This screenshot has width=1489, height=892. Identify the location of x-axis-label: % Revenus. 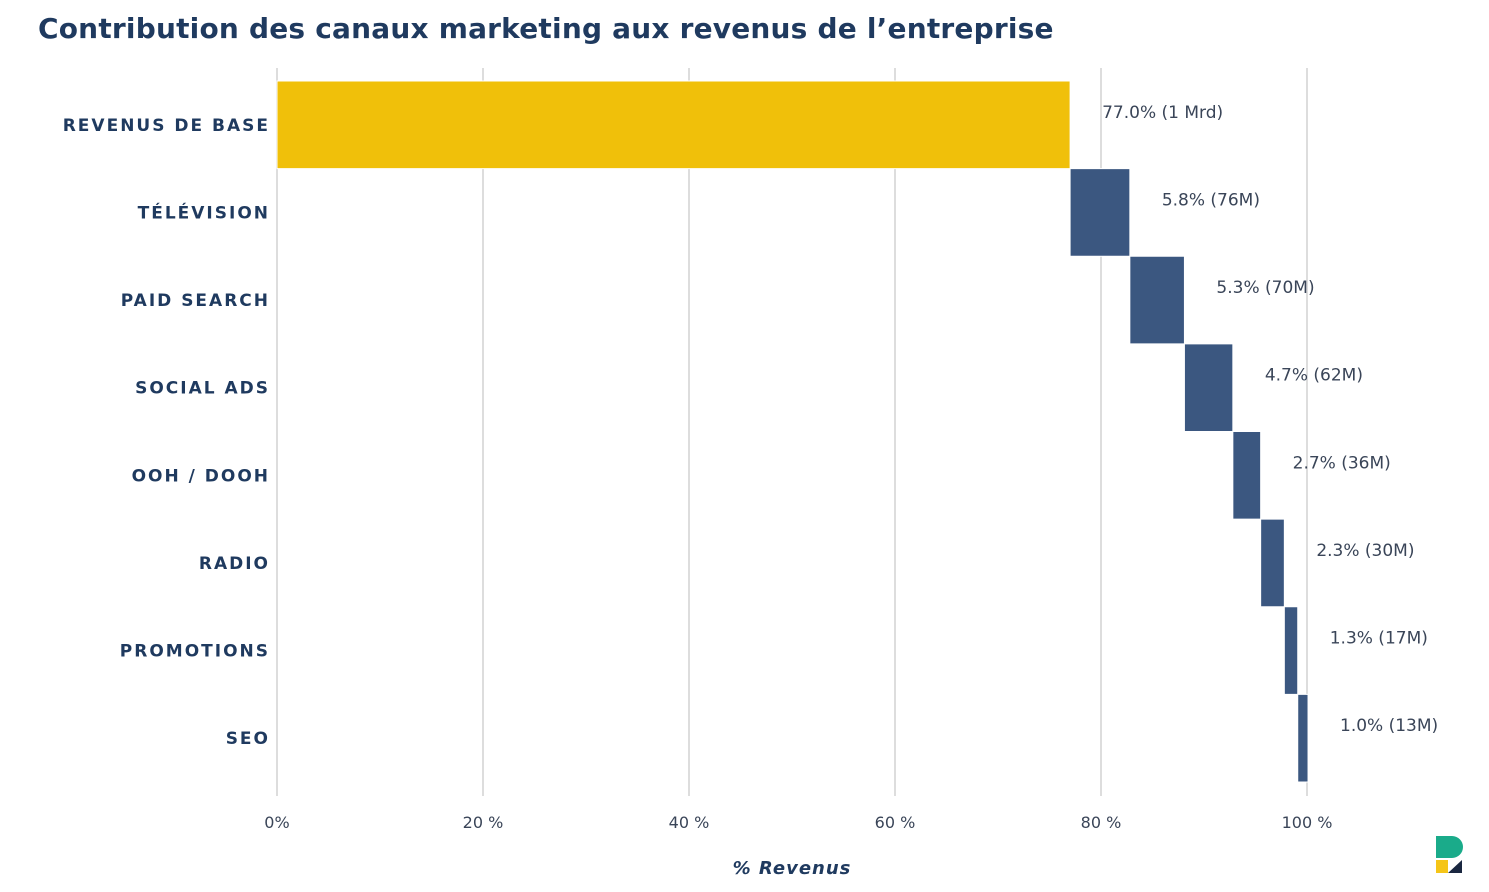
(792, 868).